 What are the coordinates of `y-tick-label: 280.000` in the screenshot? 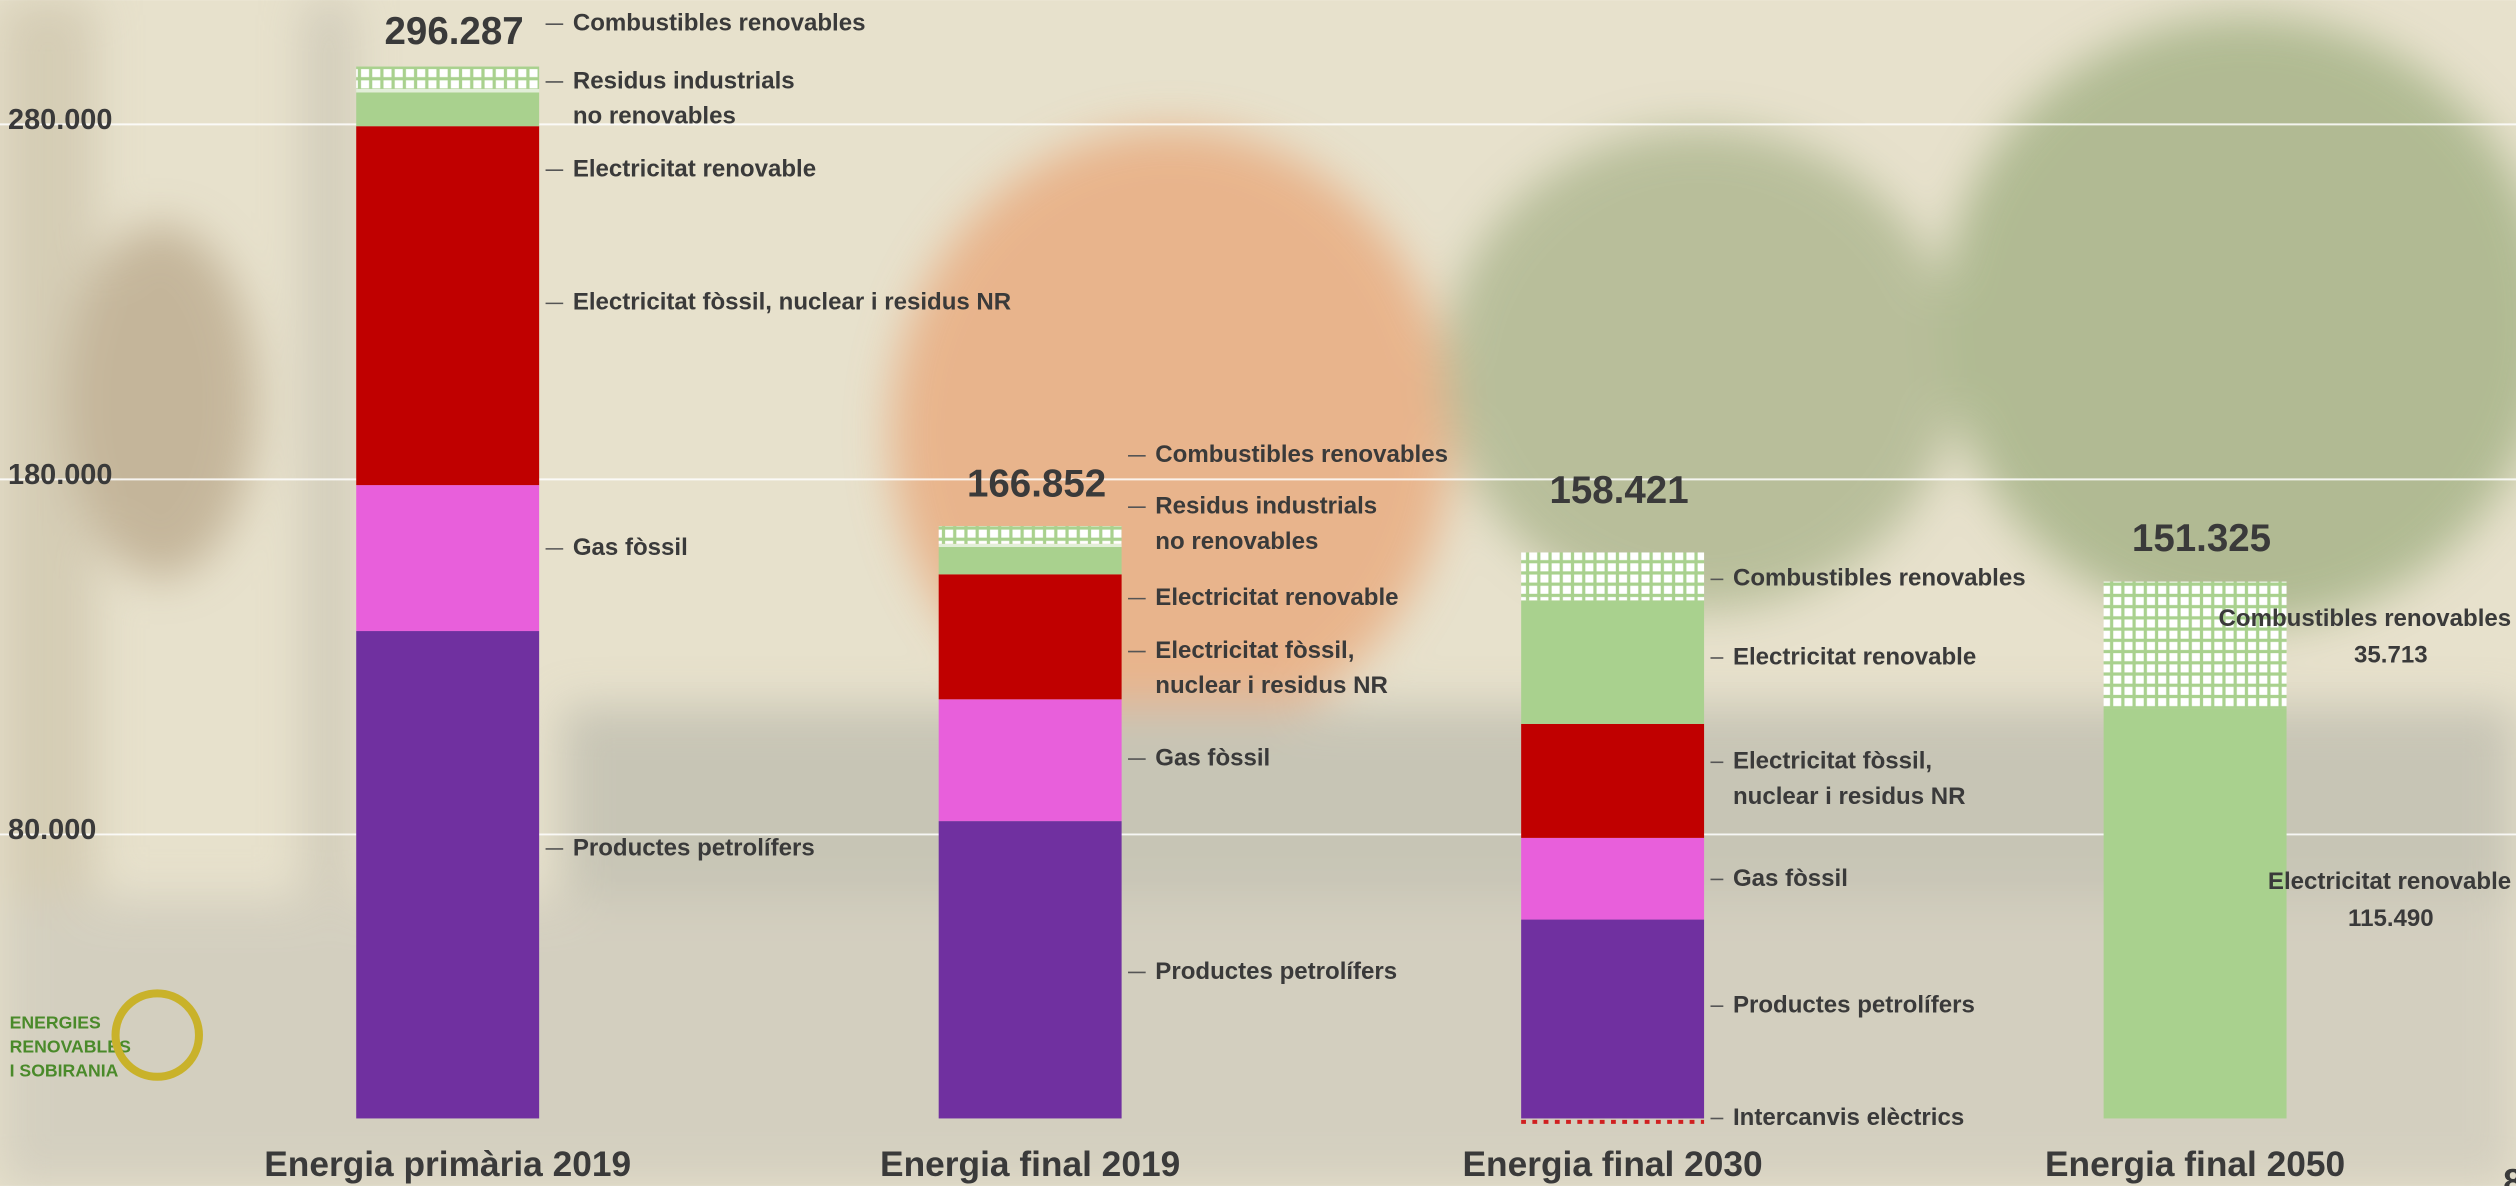 It's located at (60, 120).